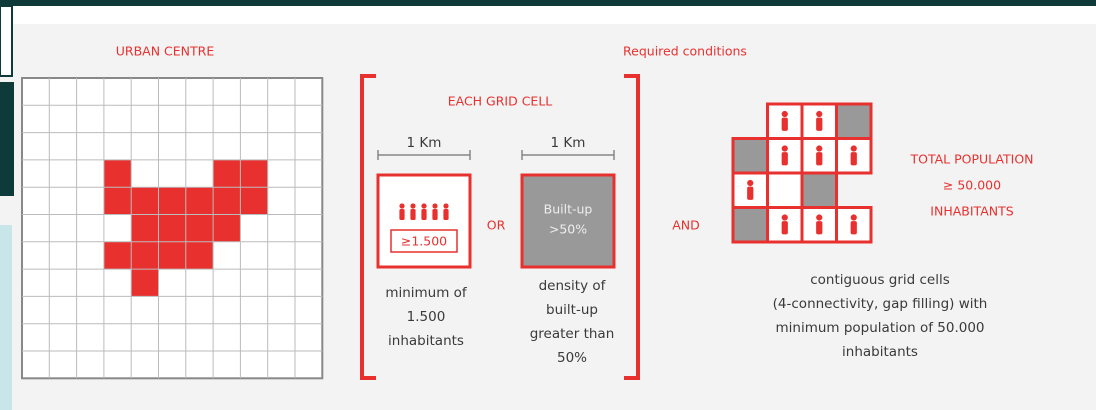  Describe the element at coordinates (548, 3) in the screenshot. I see `top-bar` at that location.